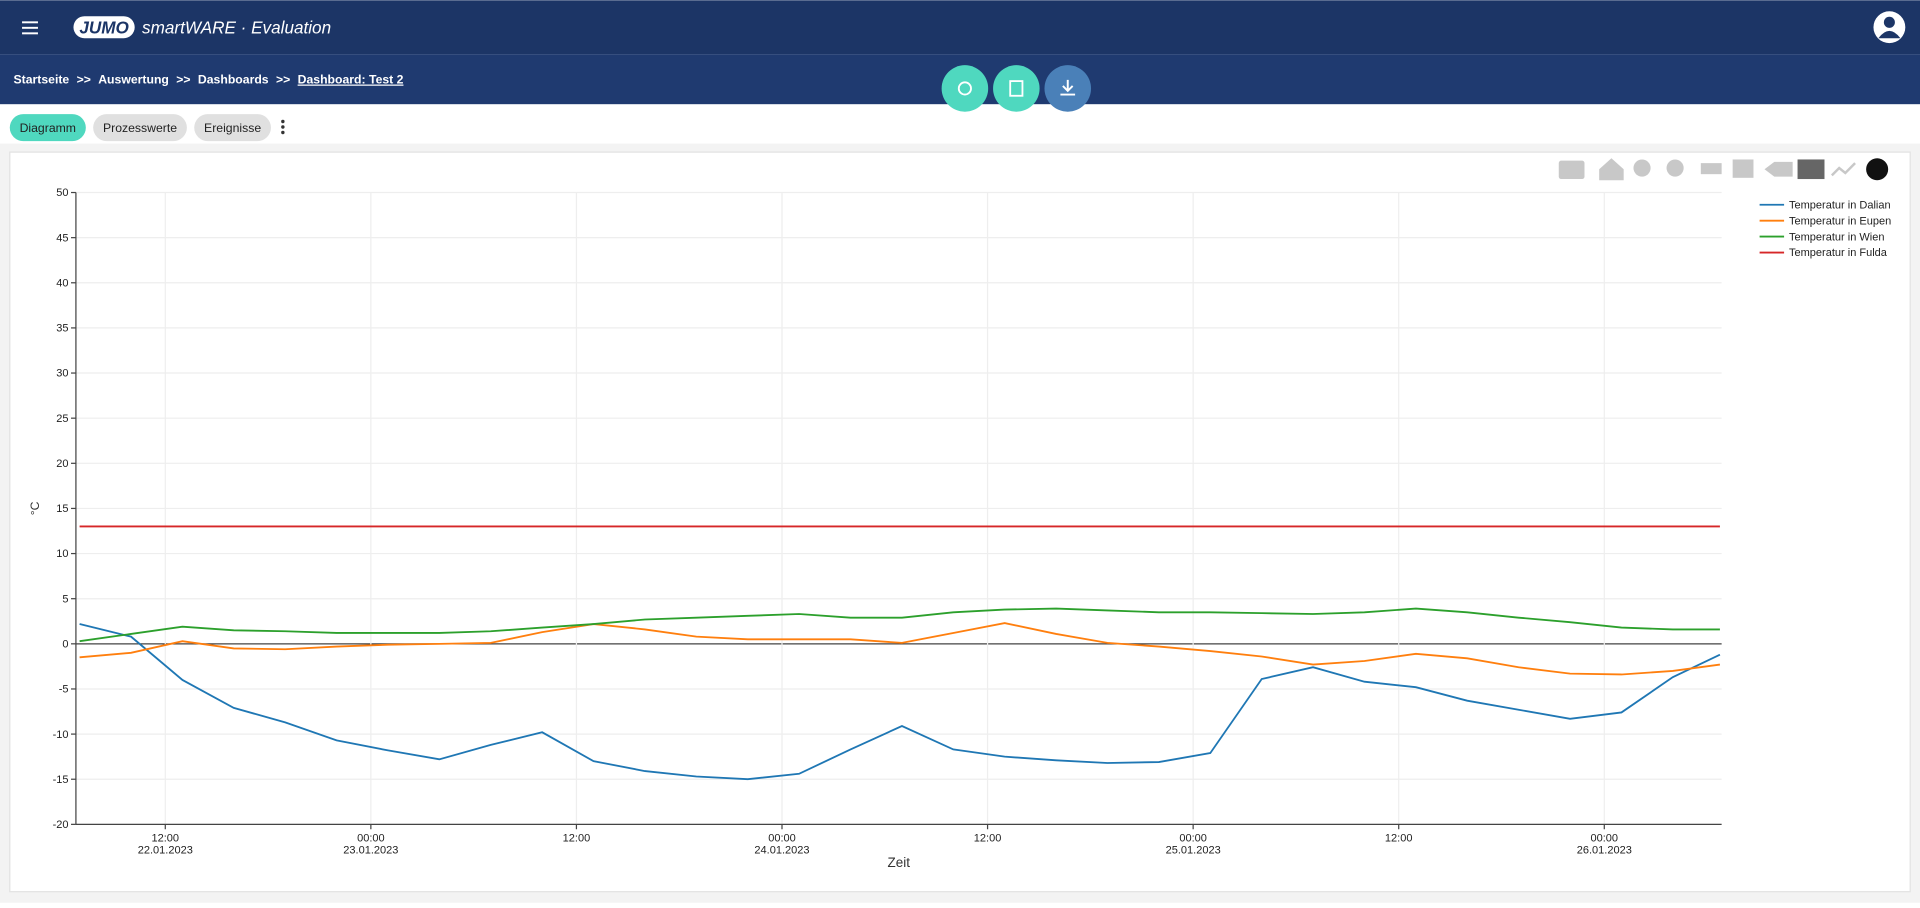 Image resolution: width=1920 pixels, height=908 pixels. I want to click on breadcrumb: Dashboard: Test 2, so click(351, 80).